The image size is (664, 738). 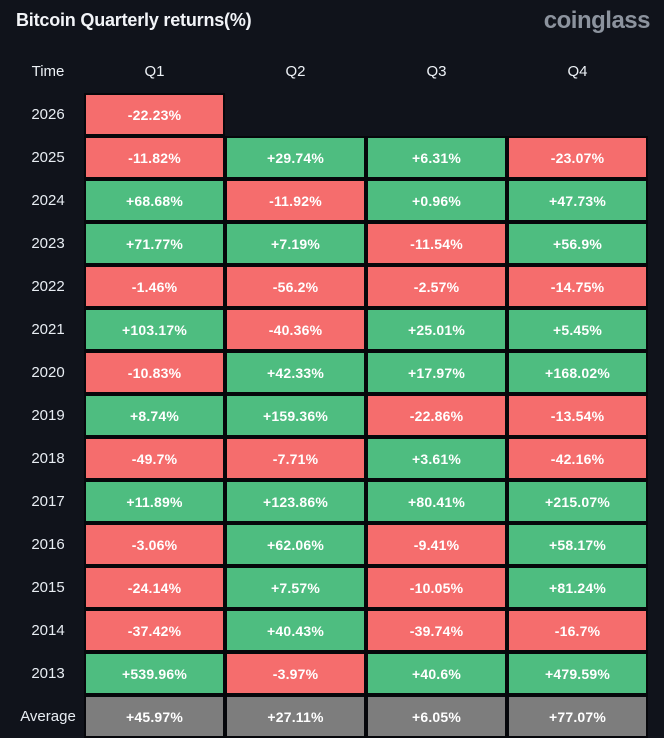 I want to click on cell-2013-q1: +539.96%, so click(x=154, y=673).